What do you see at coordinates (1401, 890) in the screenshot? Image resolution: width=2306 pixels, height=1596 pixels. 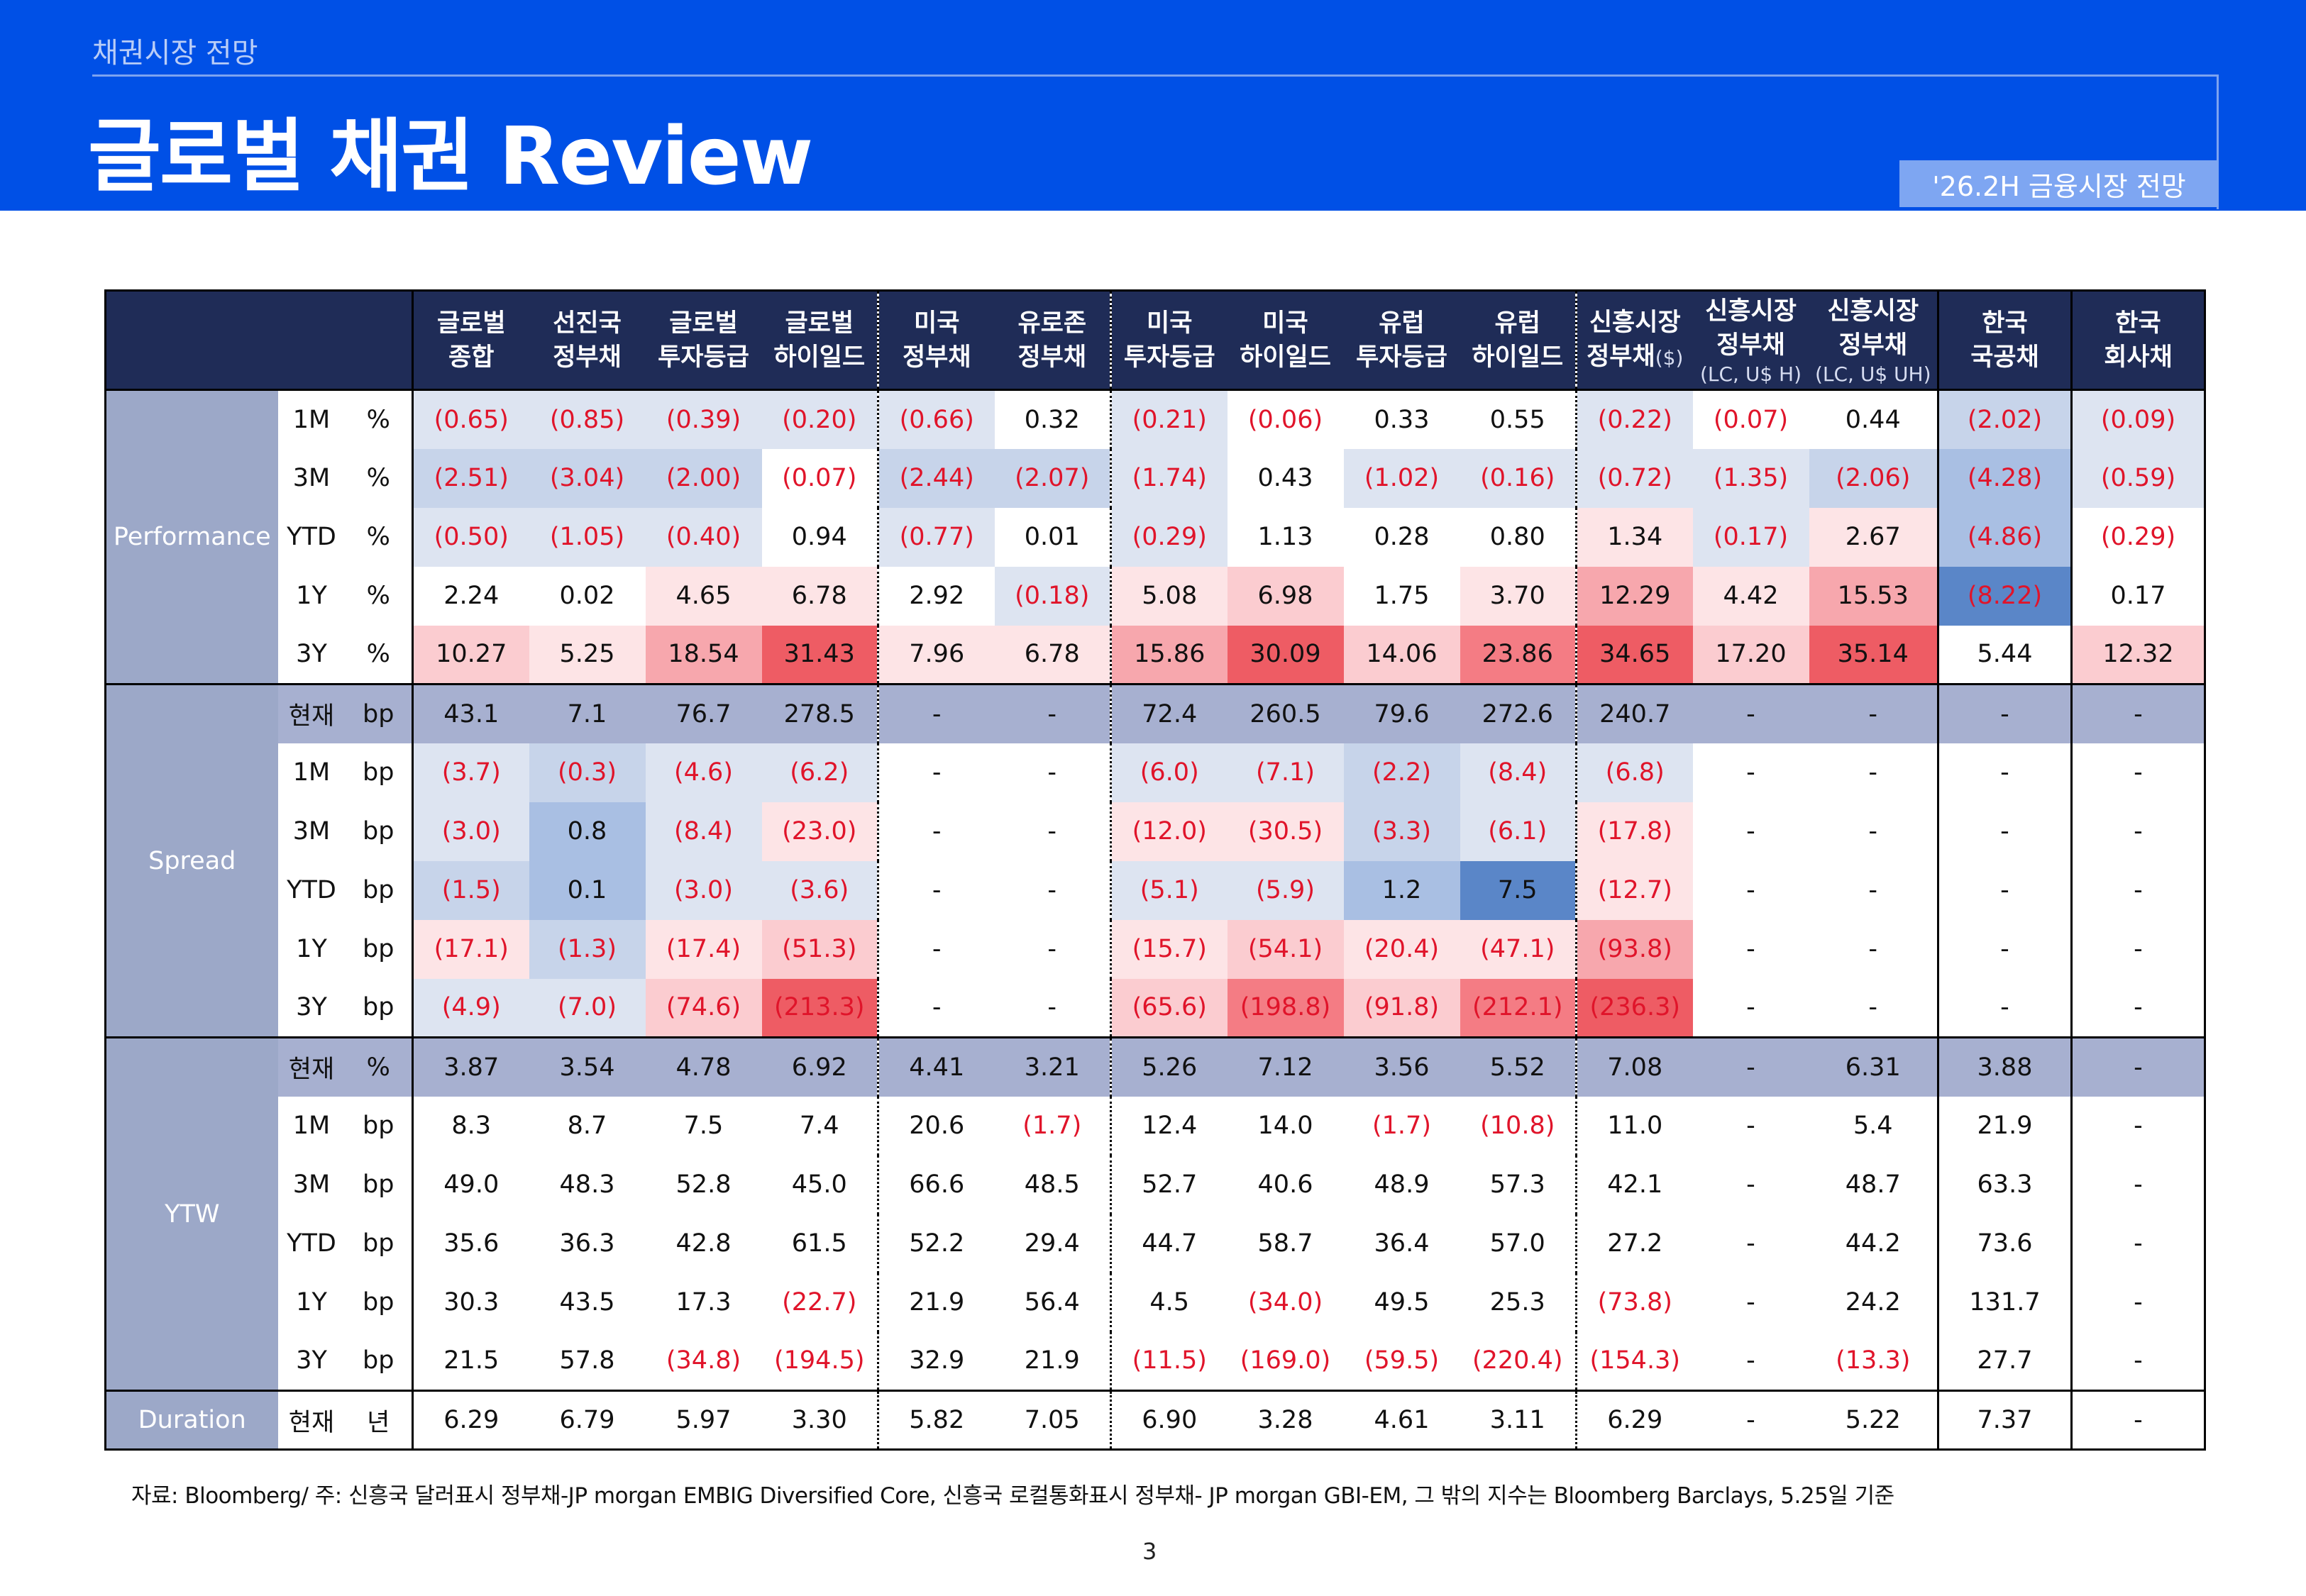 I see `table-cell: 1.2` at bounding box center [1401, 890].